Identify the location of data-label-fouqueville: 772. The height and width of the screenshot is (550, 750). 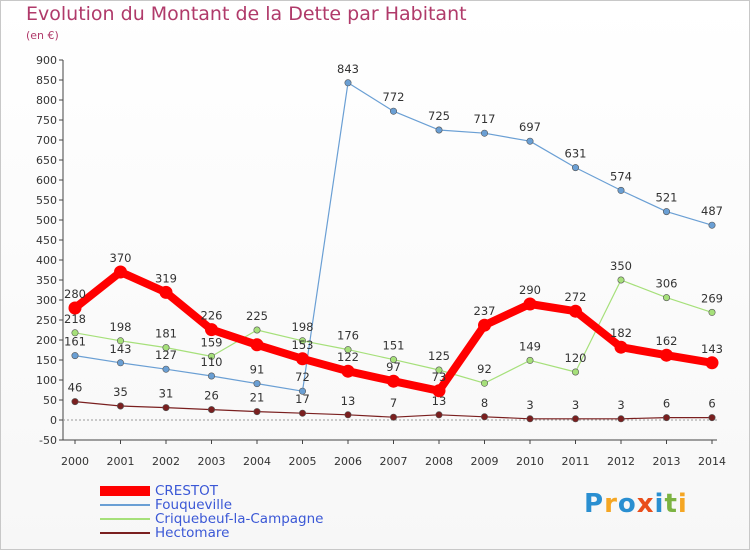
(394, 97).